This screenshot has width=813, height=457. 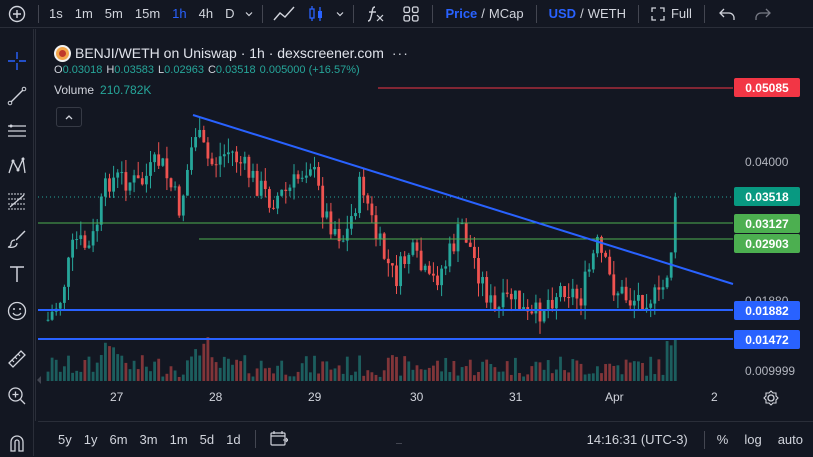 What do you see at coordinates (65, 439) in the screenshot?
I see `range-5y: 5y` at bounding box center [65, 439].